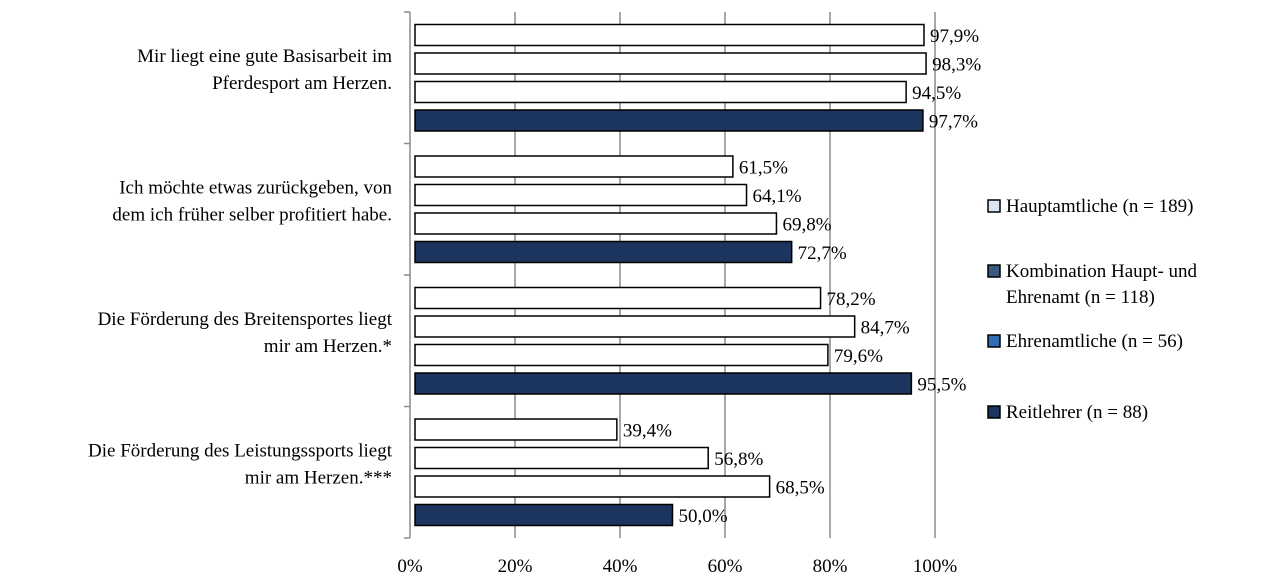 This screenshot has height=581, width=1263. Describe the element at coordinates (252, 214) in the screenshot. I see `category-label: dem ich früher selber profitiert habe.` at that location.